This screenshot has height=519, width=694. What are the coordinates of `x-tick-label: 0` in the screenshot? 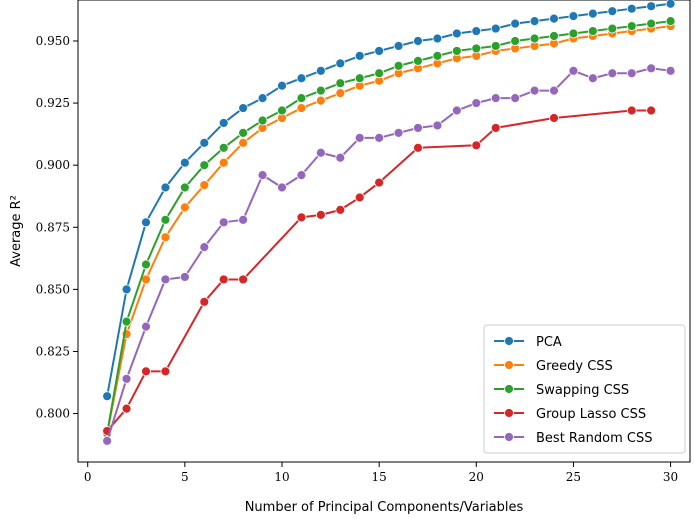 It's located at (88, 477).